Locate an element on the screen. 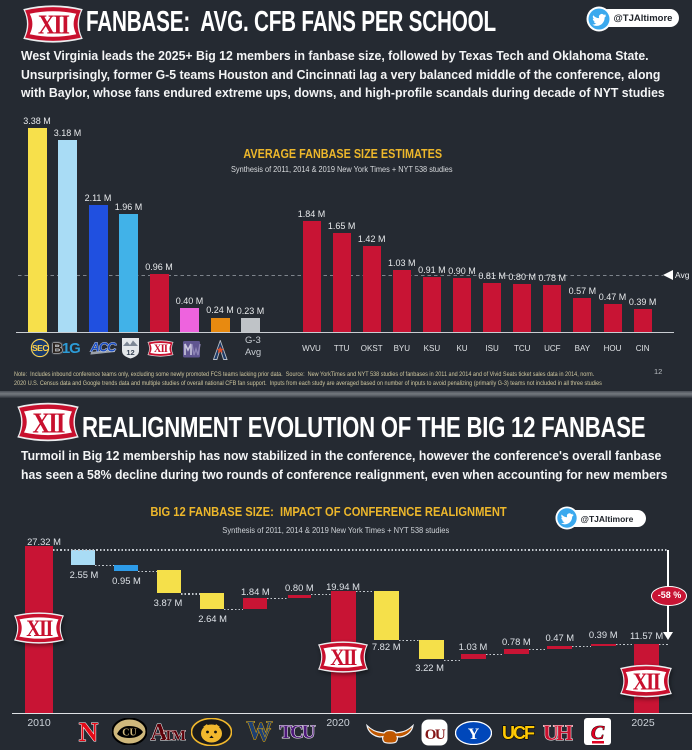 The height and width of the screenshot is (750, 692). svg-text: TM is located at coordinates (174, 736).